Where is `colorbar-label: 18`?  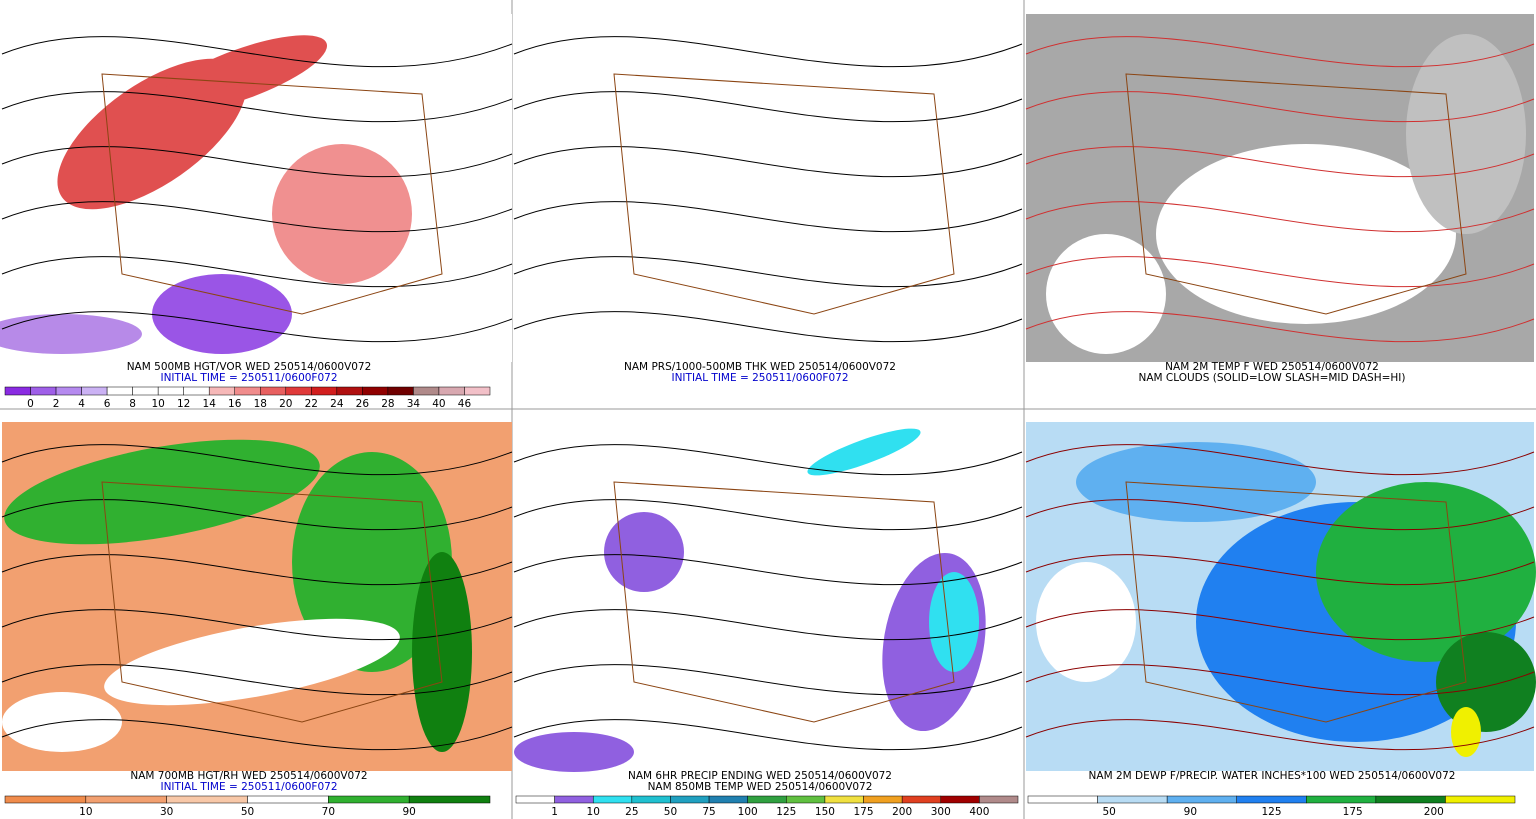
colorbar-label: 18 is located at coordinates (260, 404).